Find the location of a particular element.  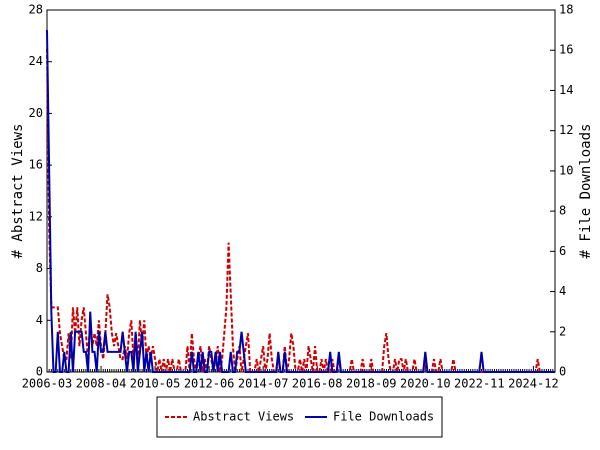

x-tick-label: 2006-03 is located at coordinates (47, 384).